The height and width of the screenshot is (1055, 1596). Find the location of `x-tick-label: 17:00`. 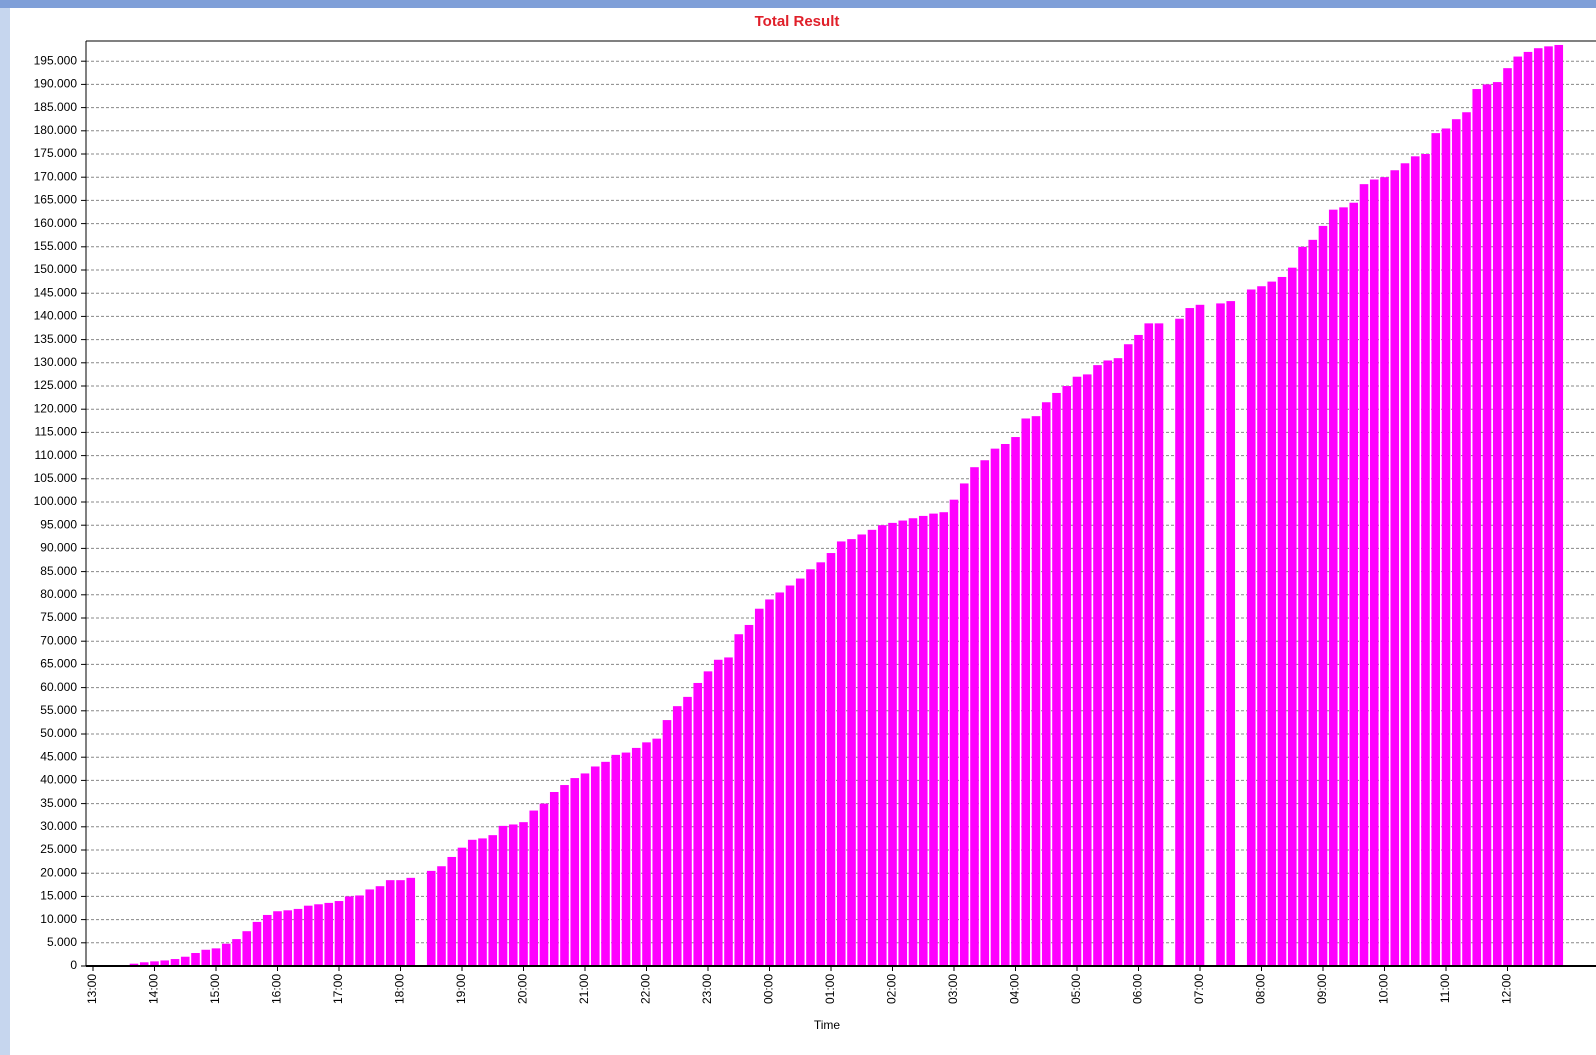

x-tick-label: 17:00 is located at coordinates (338, 989).